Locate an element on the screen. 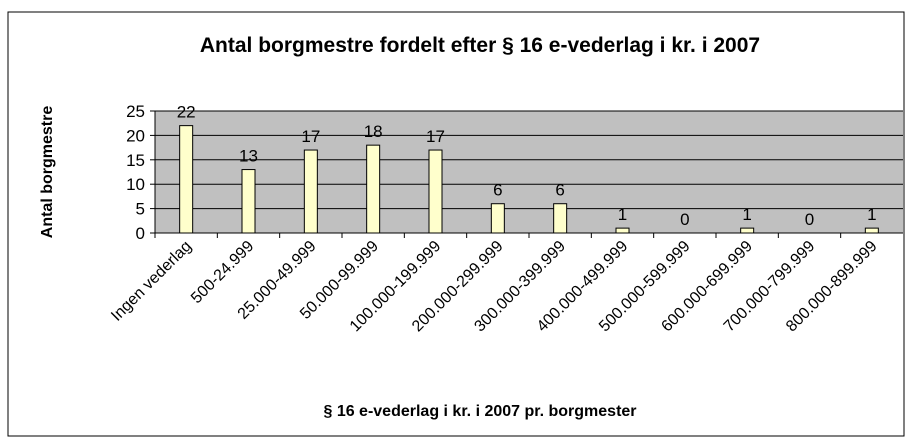 The width and height of the screenshot is (913, 439). y-tick-label: 15 is located at coordinates (135, 160).